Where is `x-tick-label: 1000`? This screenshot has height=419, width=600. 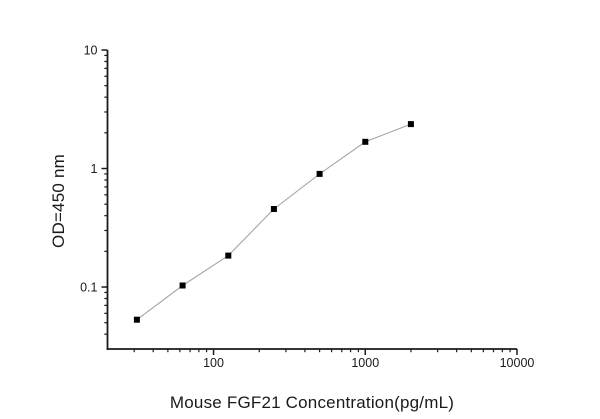
x-tick-label: 1000 is located at coordinates (365, 363).